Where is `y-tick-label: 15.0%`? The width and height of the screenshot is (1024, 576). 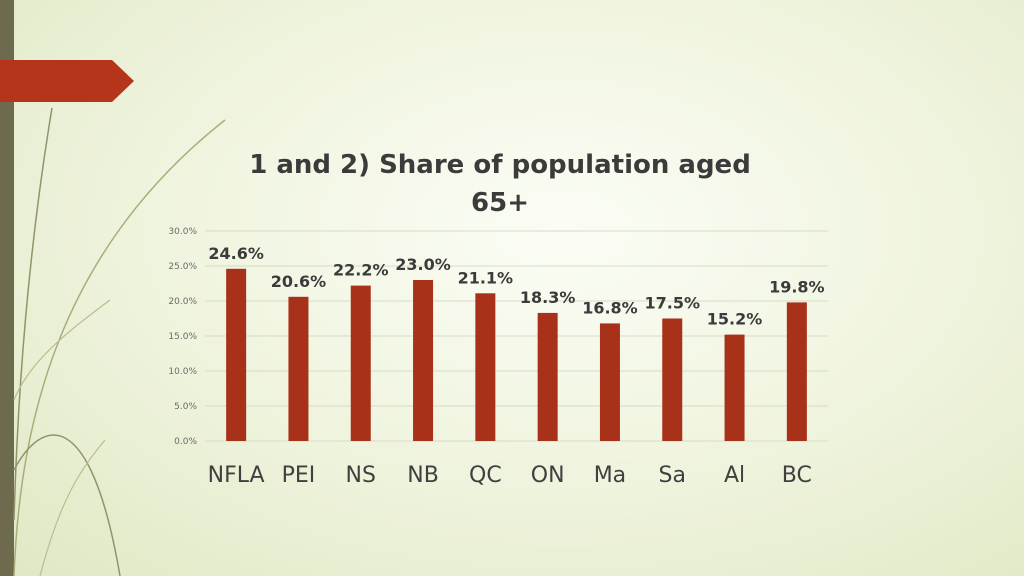 y-tick-label: 15.0% is located at coordinates (182, 337).